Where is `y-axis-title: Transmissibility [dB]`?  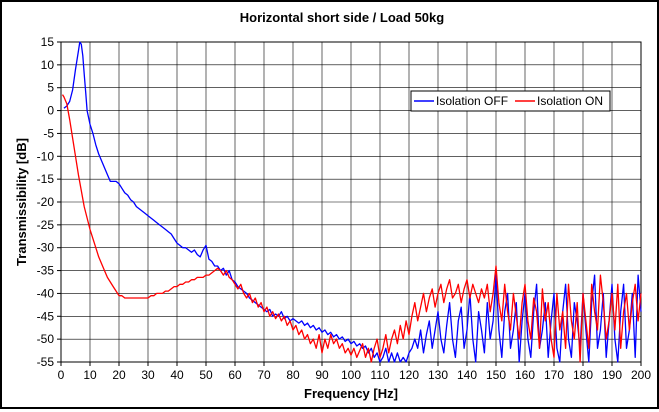 y-axis-title: Transmissibility [dB] is located at coordinates (21, 202).